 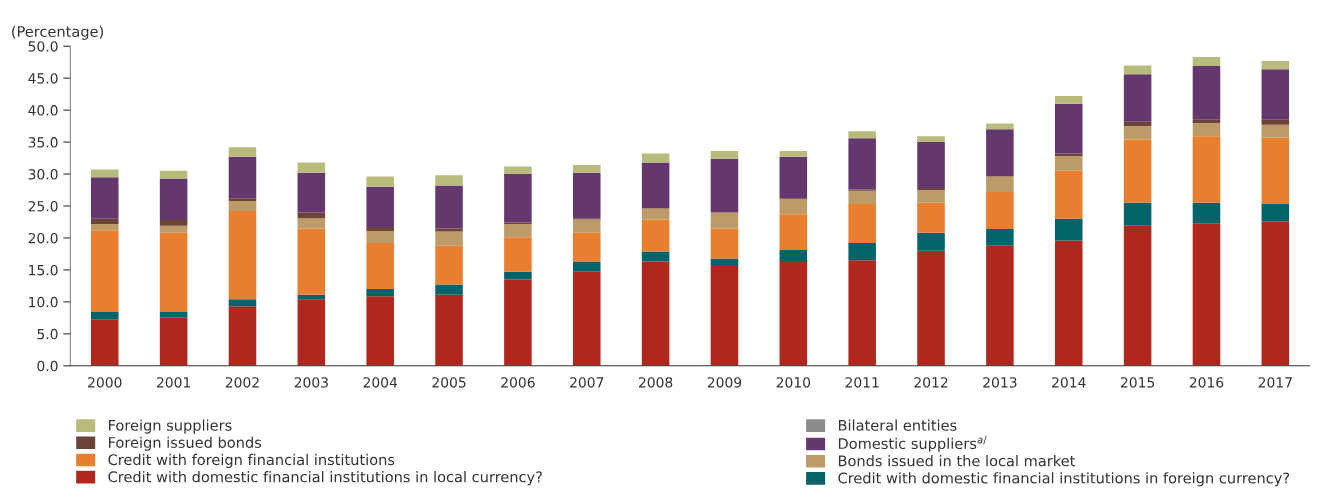 I want to click on x-tick-label: 2011, so click(x=862, y=382).